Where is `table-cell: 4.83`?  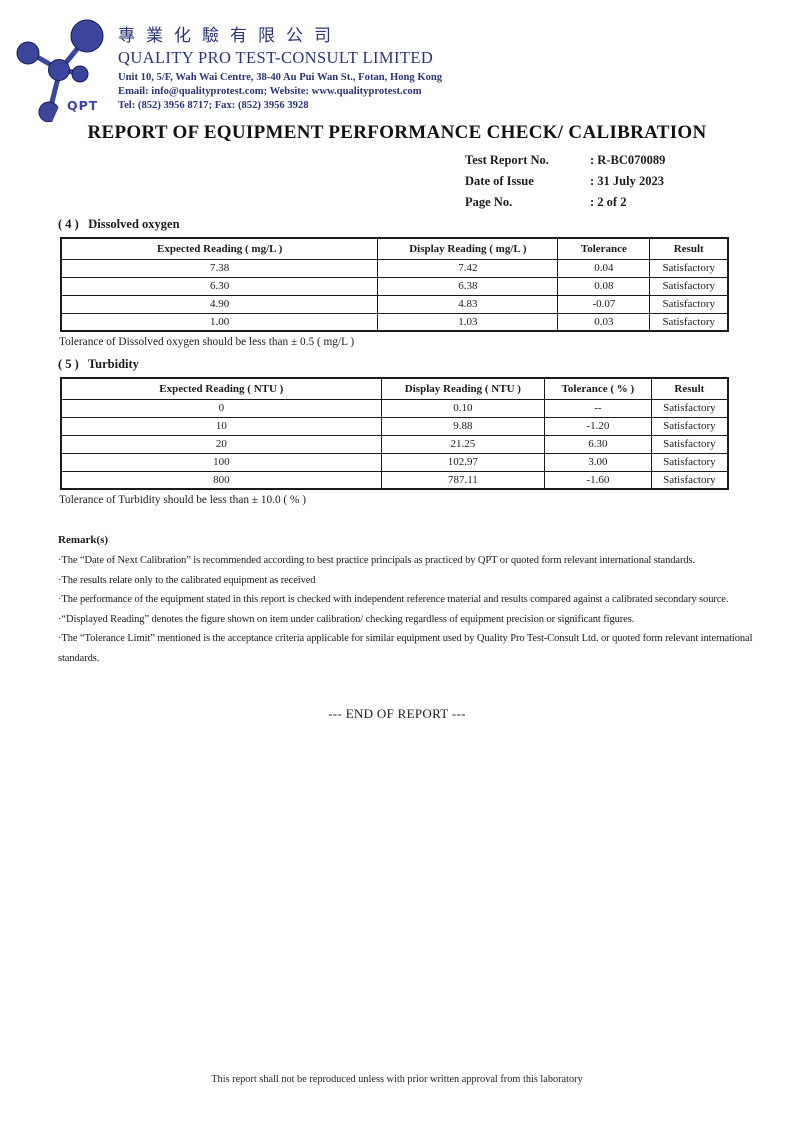 table-cell: 4.83 is located at coordinates (468, 304).